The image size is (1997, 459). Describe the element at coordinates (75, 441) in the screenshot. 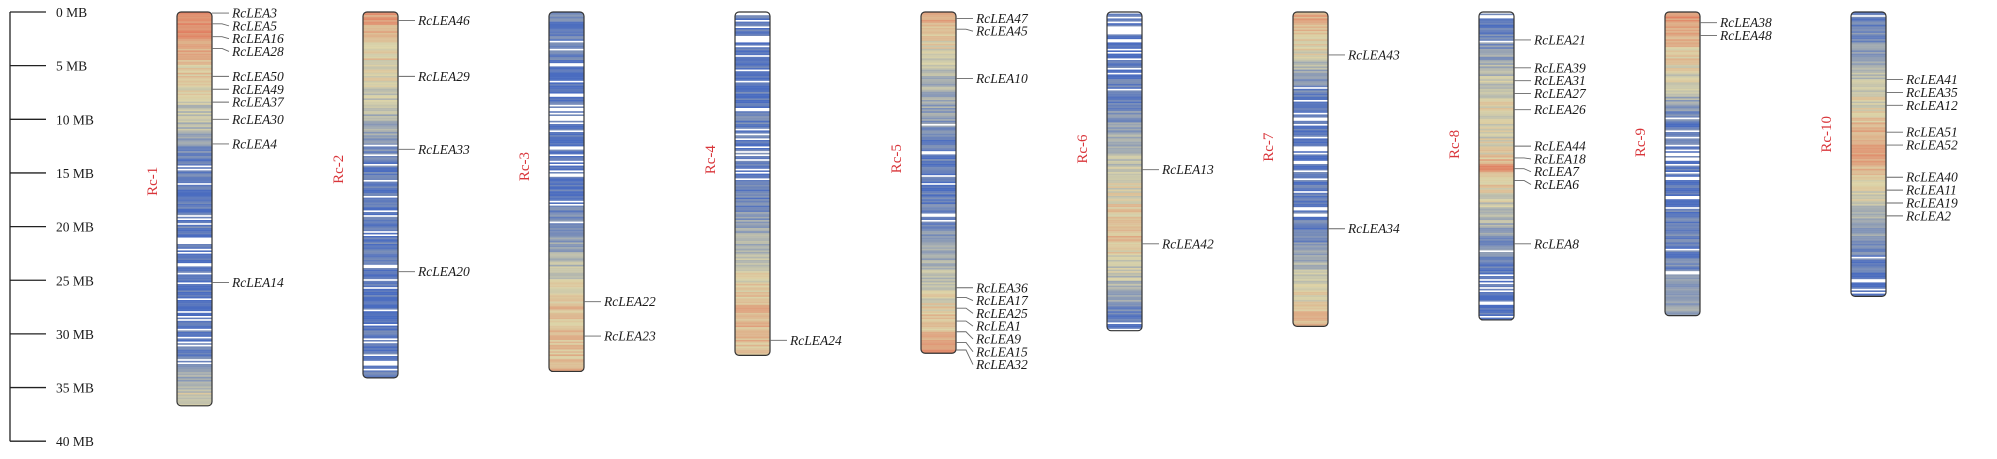

I see `scale-tick-label: 40 MB` at that location.